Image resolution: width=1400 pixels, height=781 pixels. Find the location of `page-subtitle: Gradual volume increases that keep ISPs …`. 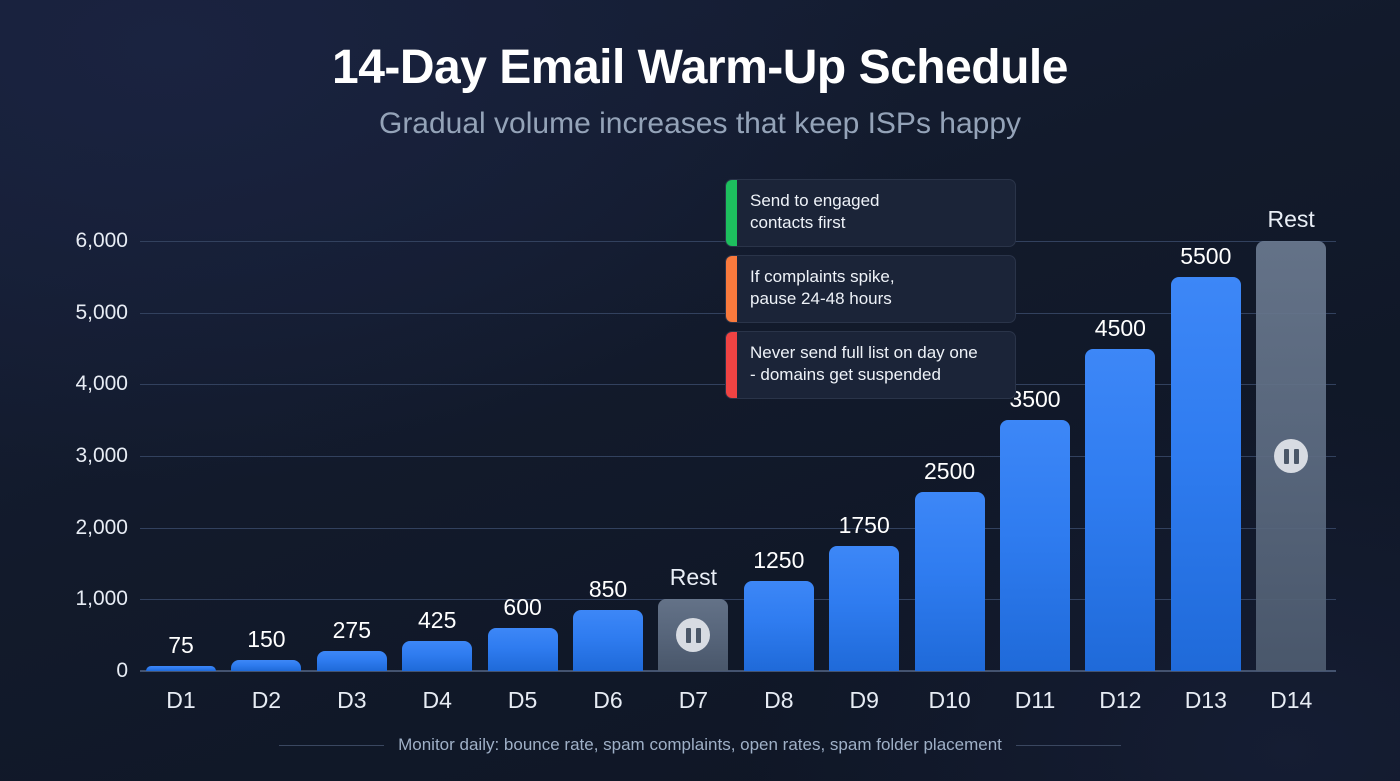

page-subtitle: Gradual volume increases that keep ISPs … is located at coordinates (700, 123).